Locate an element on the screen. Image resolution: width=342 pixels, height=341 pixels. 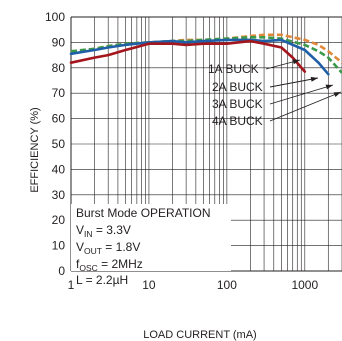
y-tick-label: 40 is located at coordinates (59, 169).